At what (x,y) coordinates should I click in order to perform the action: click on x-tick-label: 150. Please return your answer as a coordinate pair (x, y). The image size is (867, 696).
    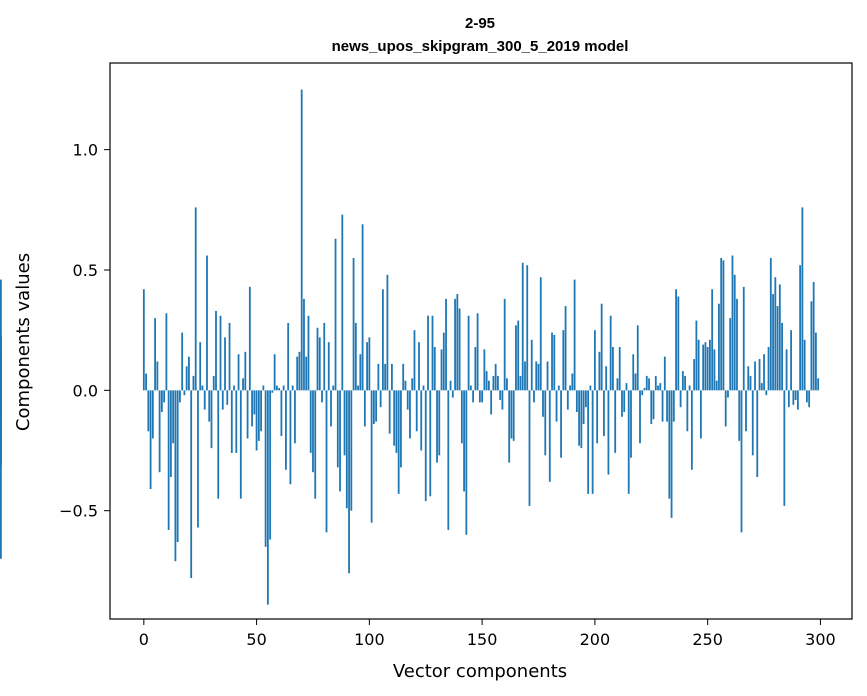
    Looking at the image, I should click on (482, 639).